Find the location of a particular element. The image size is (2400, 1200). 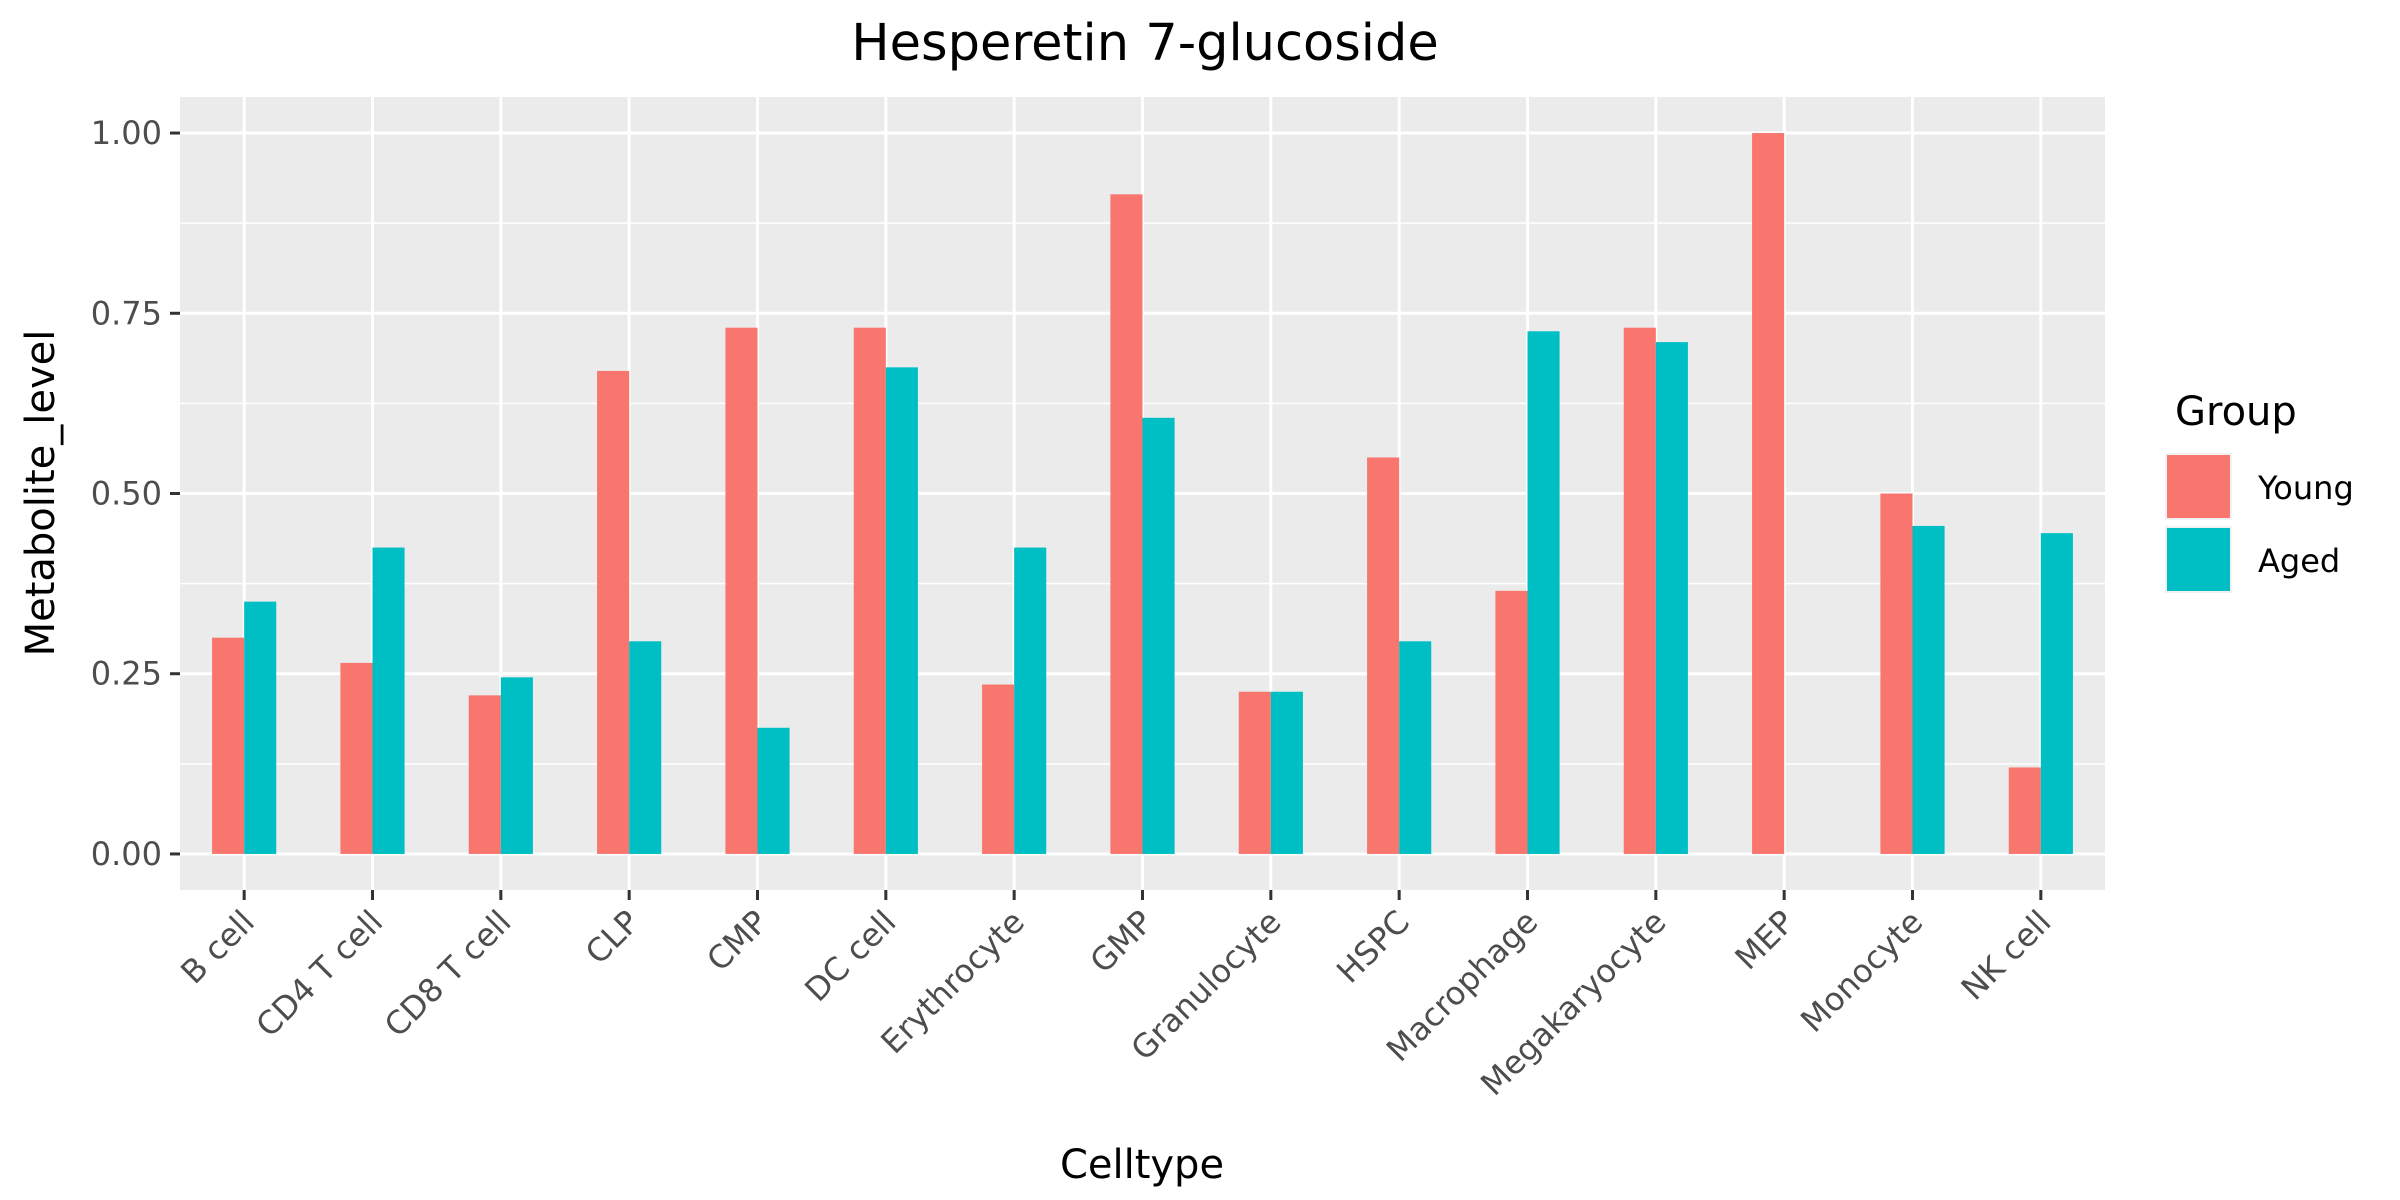

bar-young-cmp is located at coordinates (741, 590).